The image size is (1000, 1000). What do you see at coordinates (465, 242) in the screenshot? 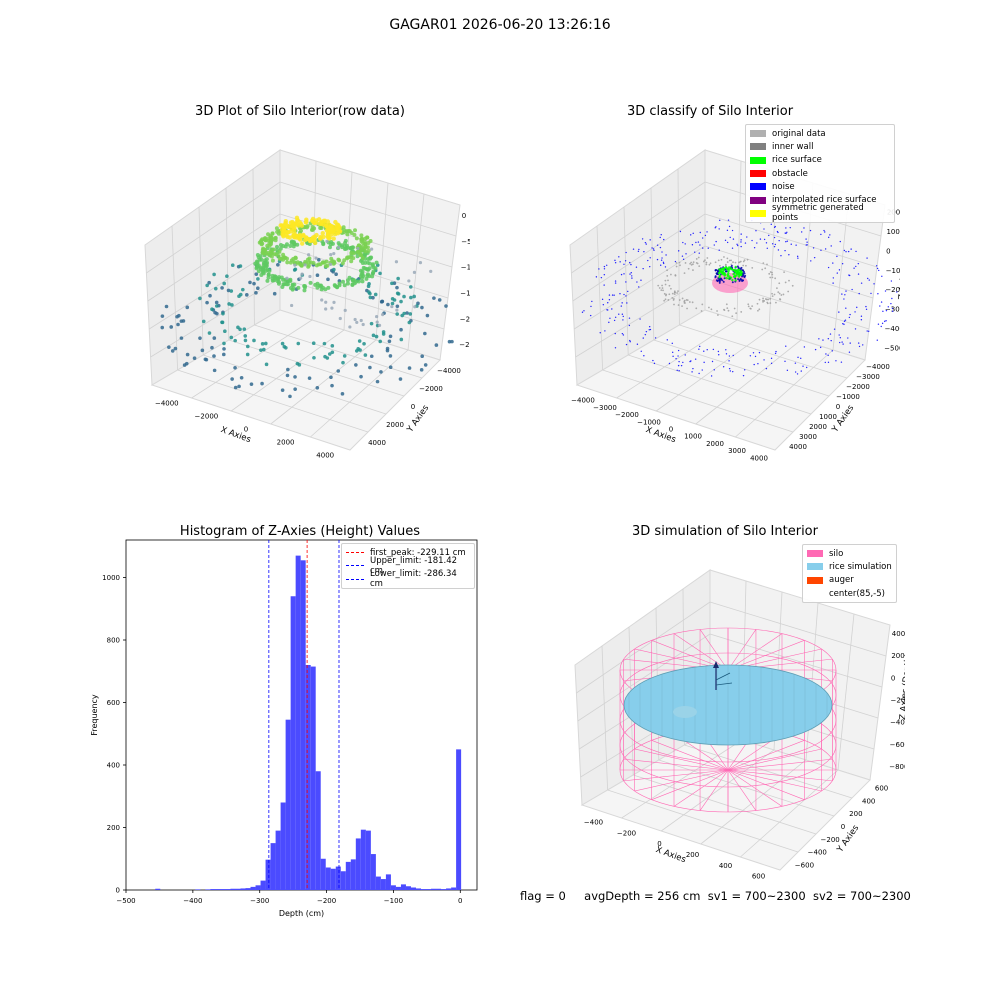
I see `p1-ztick: −500` at bounding box center [465, 242].